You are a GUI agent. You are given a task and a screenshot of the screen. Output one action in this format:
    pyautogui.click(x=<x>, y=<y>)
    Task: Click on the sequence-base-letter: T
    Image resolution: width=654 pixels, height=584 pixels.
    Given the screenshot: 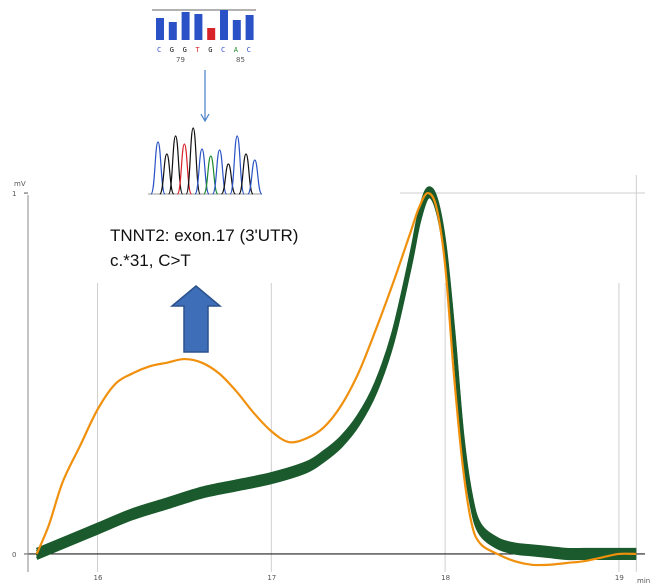 What is the action you would take?
    pyautogui.click(x=197, y=50)
    